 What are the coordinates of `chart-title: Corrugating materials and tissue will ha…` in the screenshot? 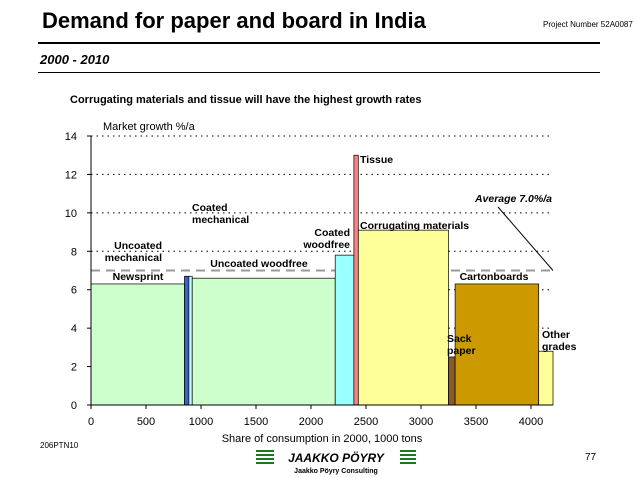 It's located at (246, 100).